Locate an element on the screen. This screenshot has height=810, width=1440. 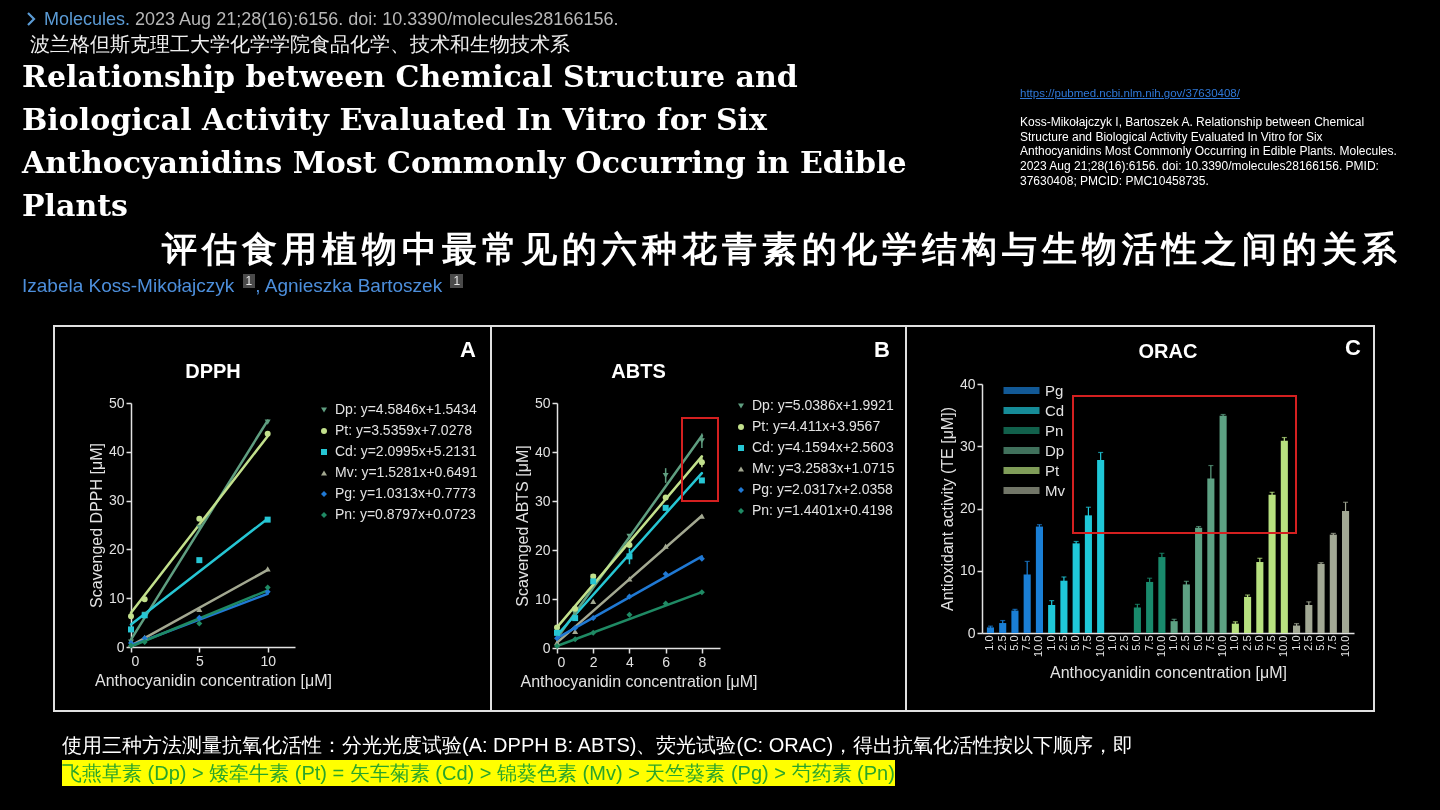
x-tick-label: 5 is located at coordinates (199, 660).